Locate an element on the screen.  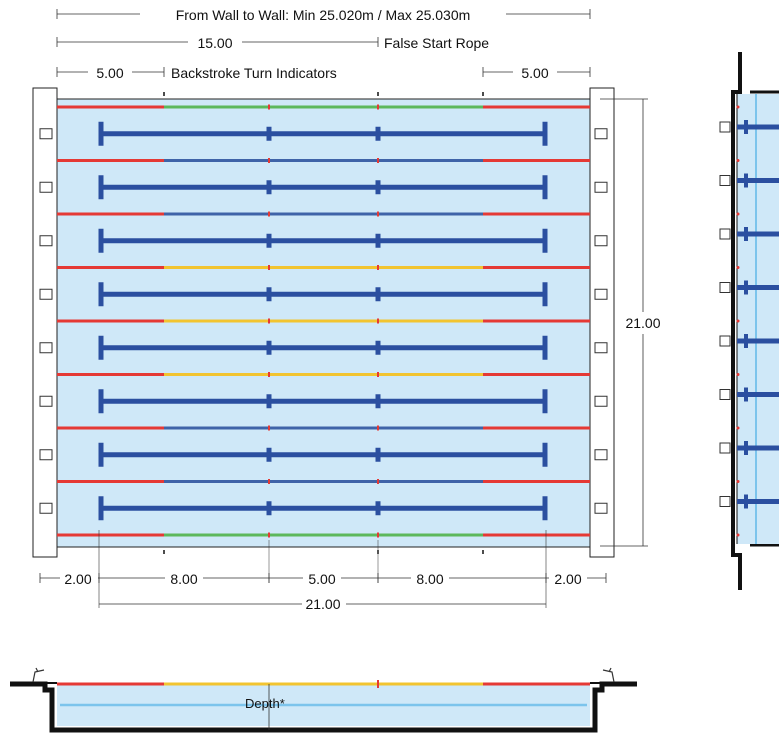
false-start-distance: 15.00 is located at coordinates (214, 43).